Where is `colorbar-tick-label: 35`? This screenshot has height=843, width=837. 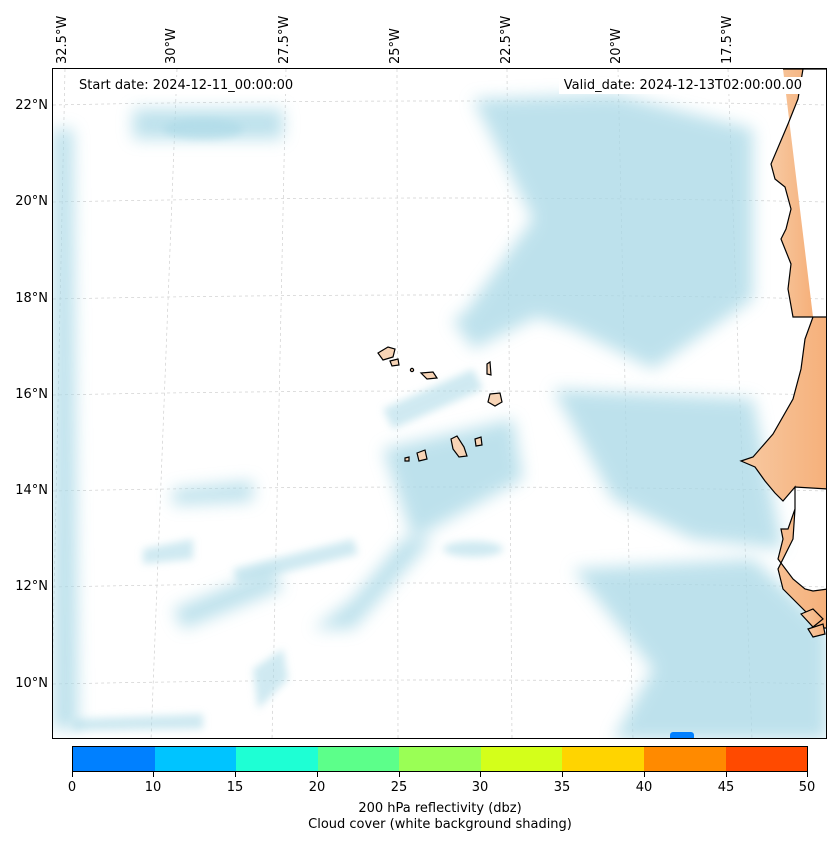
colorbar-tick-label: 35 is located at coordinates (562, 787).